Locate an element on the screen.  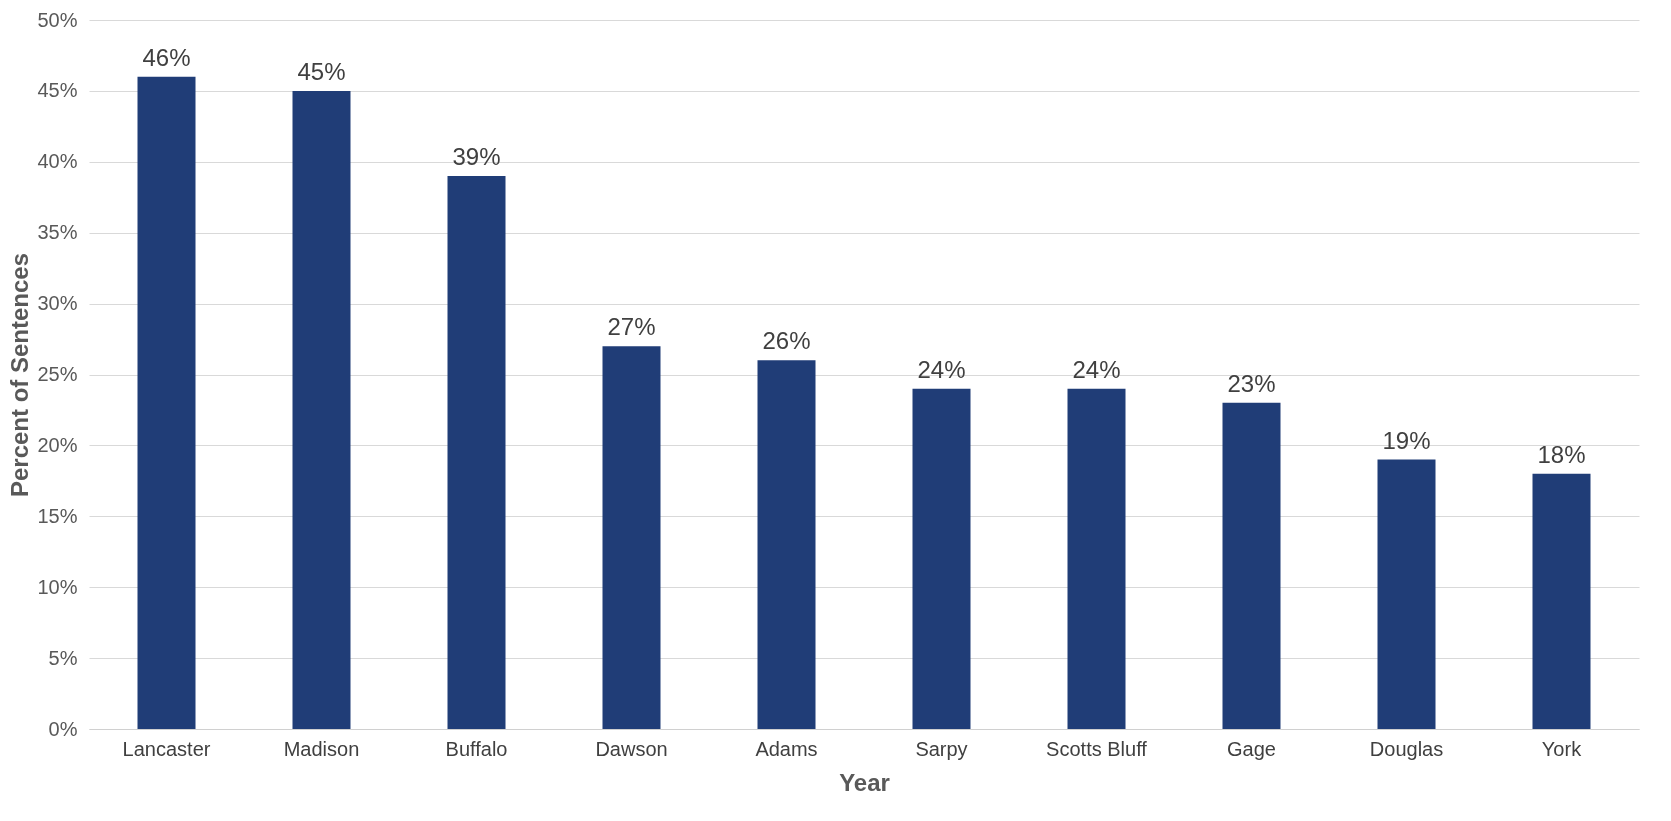
x-tick-label: Scotts Bluff is located at coordinates (1097, 748).